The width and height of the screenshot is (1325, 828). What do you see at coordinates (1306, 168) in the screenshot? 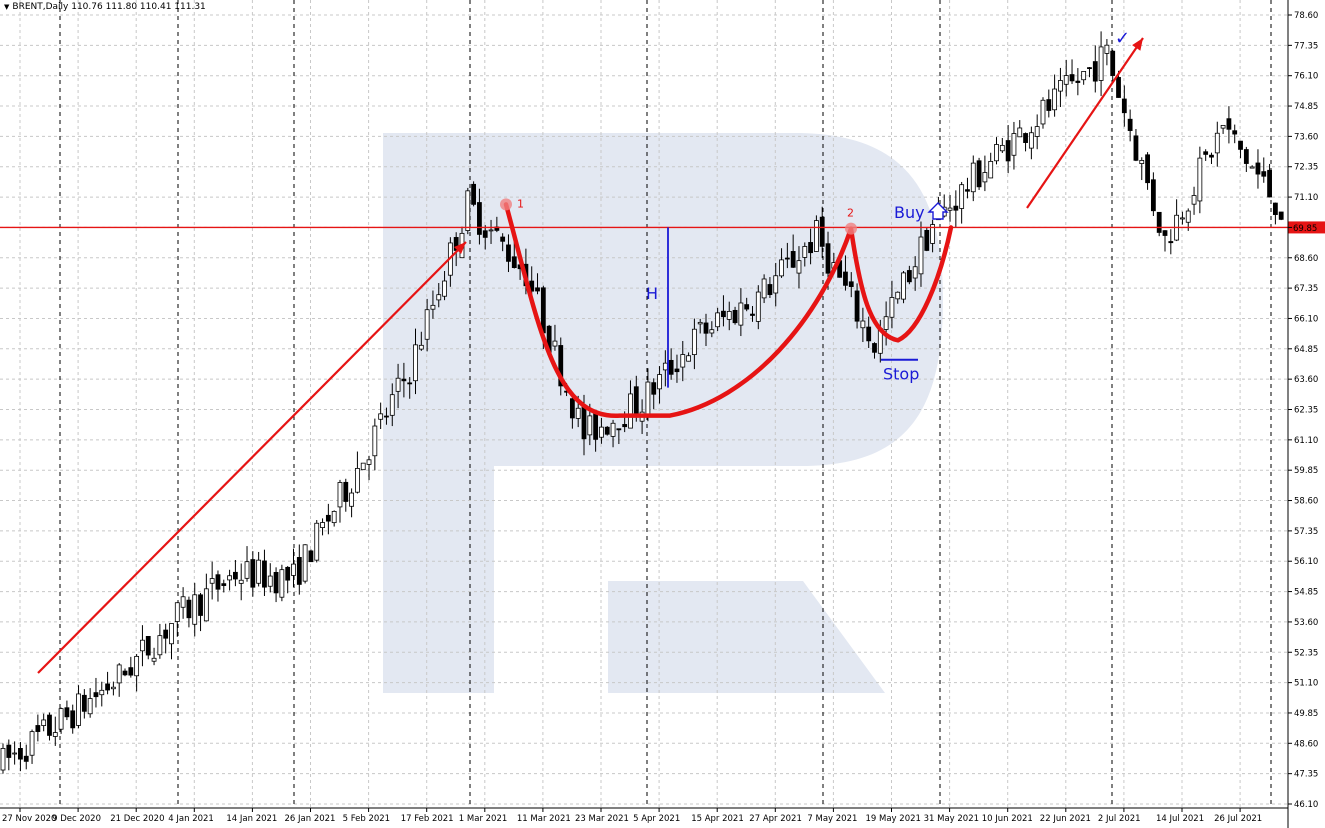
I see `y-tick-label: 72.35` at bounding box center [1306, 168].